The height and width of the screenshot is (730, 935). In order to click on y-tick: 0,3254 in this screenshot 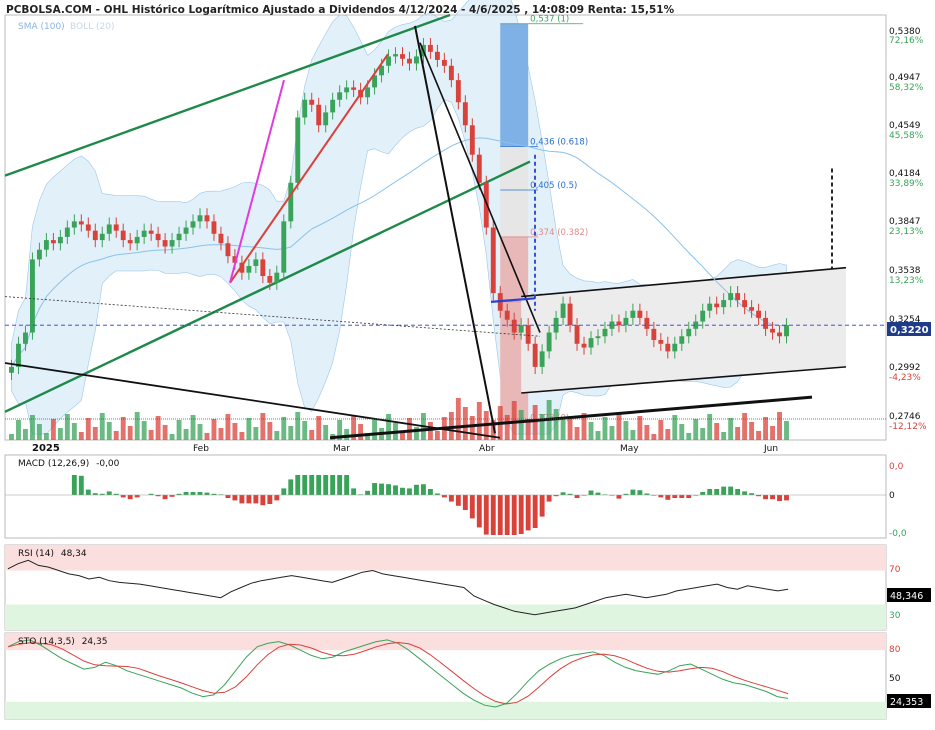, I will do `click(905, 320)`.